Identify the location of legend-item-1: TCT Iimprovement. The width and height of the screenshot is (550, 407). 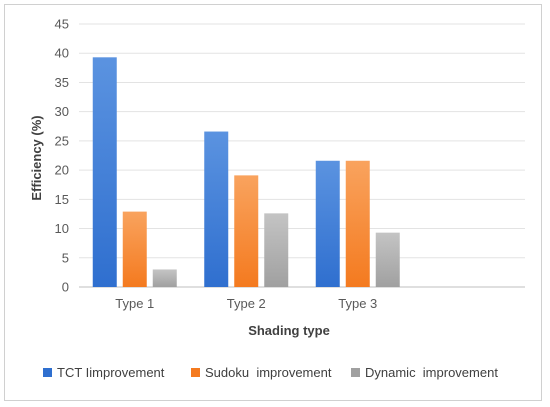
(104, 372).